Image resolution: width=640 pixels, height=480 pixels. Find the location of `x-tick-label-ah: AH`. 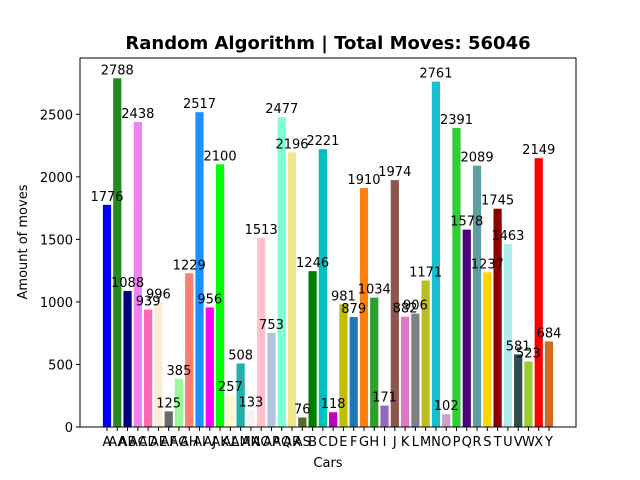

x-tick-label-ah: AH is located at coordinates (189, 442).